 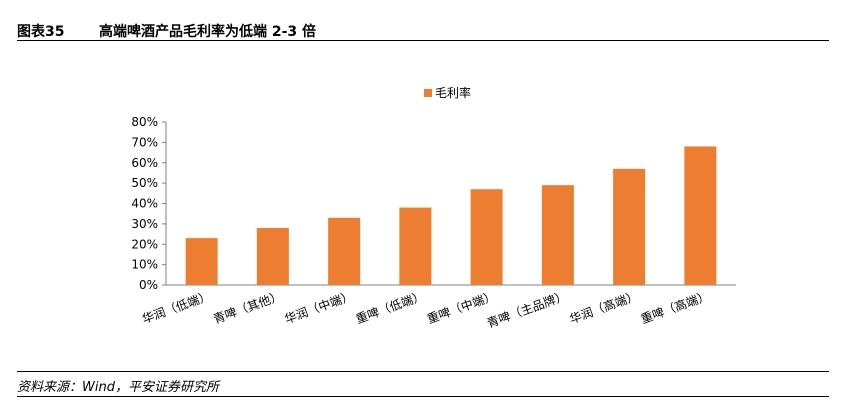 I want to click on x-tick-label: 华润（低端）, so click(x=176, y=308).